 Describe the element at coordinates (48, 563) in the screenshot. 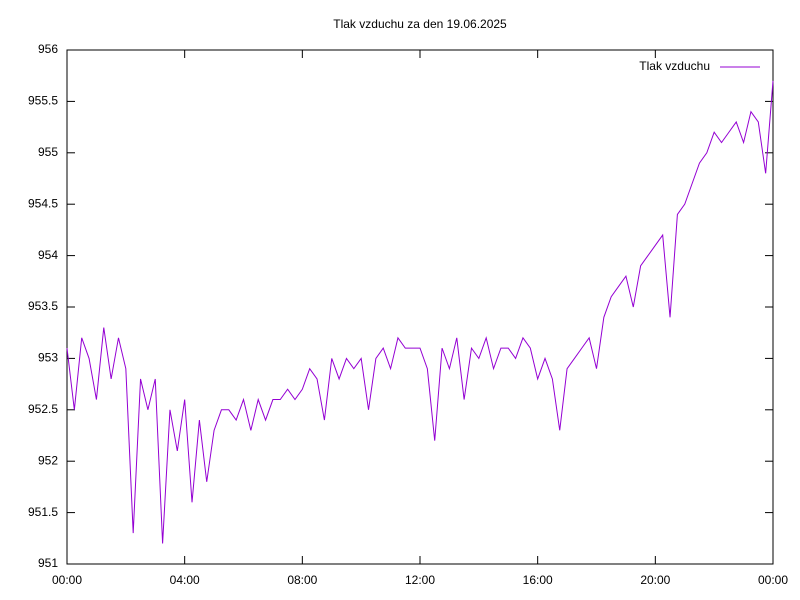

I see `y-tick-label: 951` at that location.